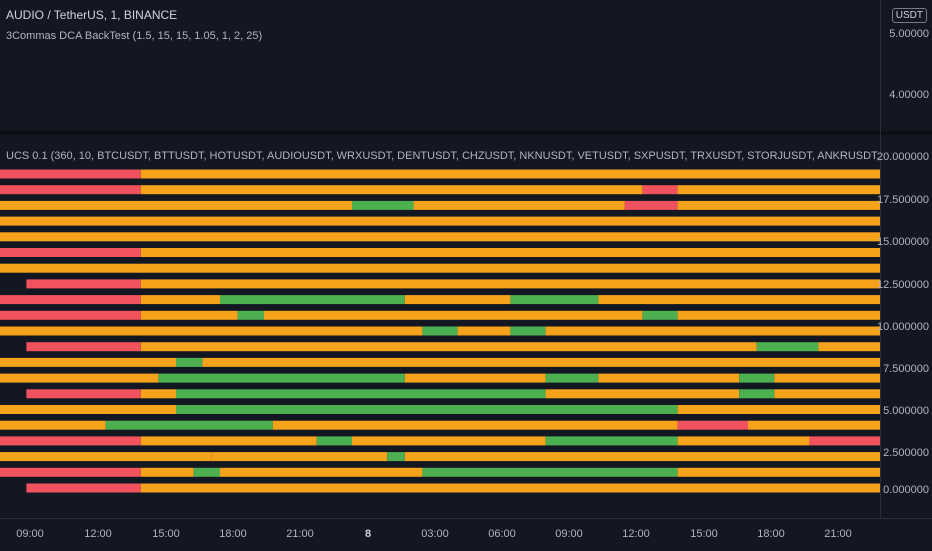  Describe the element at coordinates (906, 411) in the screenshot. I see `ucs-tick: 5.000000` at that location.